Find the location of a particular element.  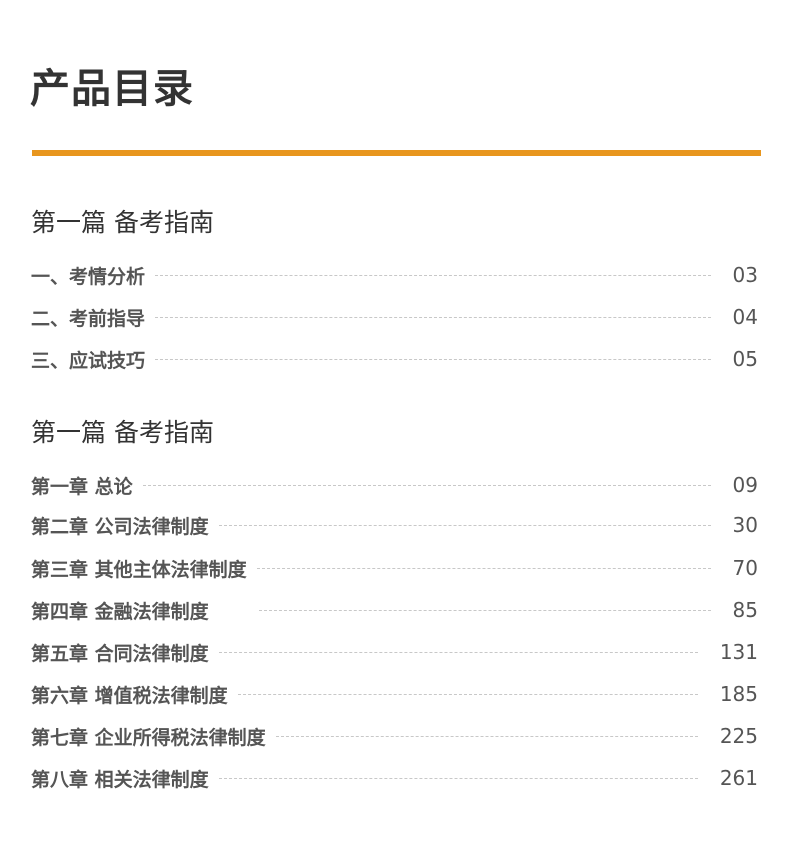

toc-label: 一、考情分析 is located at coordinates (88, 276).